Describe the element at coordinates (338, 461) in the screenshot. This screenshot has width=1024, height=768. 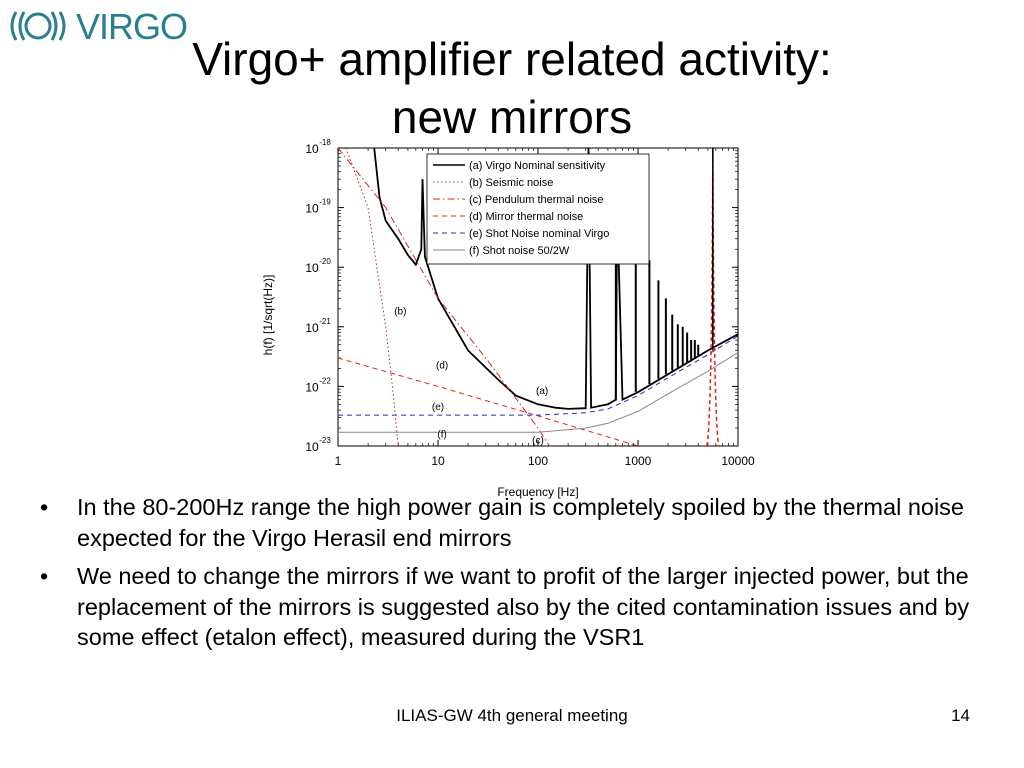
I see `x-tick-label: 1` at that location.